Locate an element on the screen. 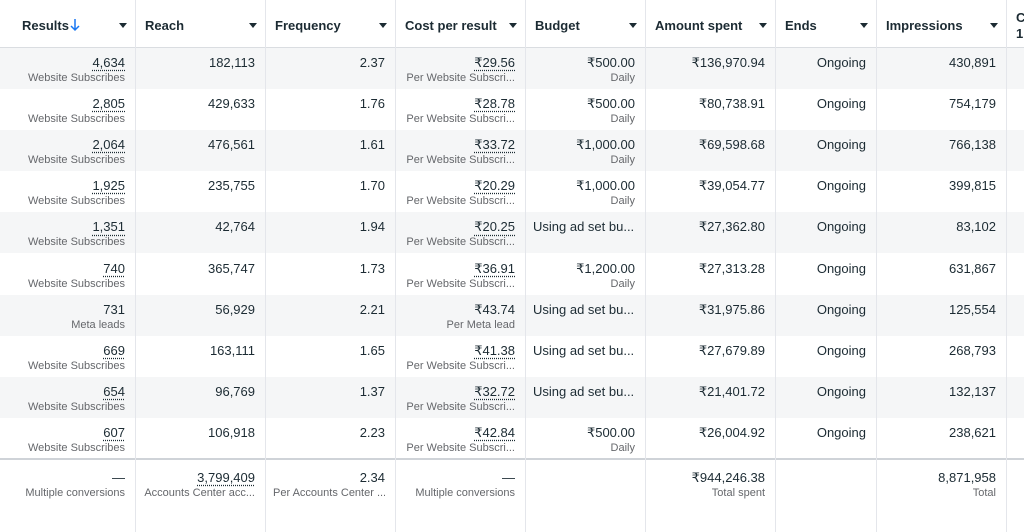 The height and width of the screenshot is (532, 1024). cell: ₹29.56 is located at coordinates (494, 62).